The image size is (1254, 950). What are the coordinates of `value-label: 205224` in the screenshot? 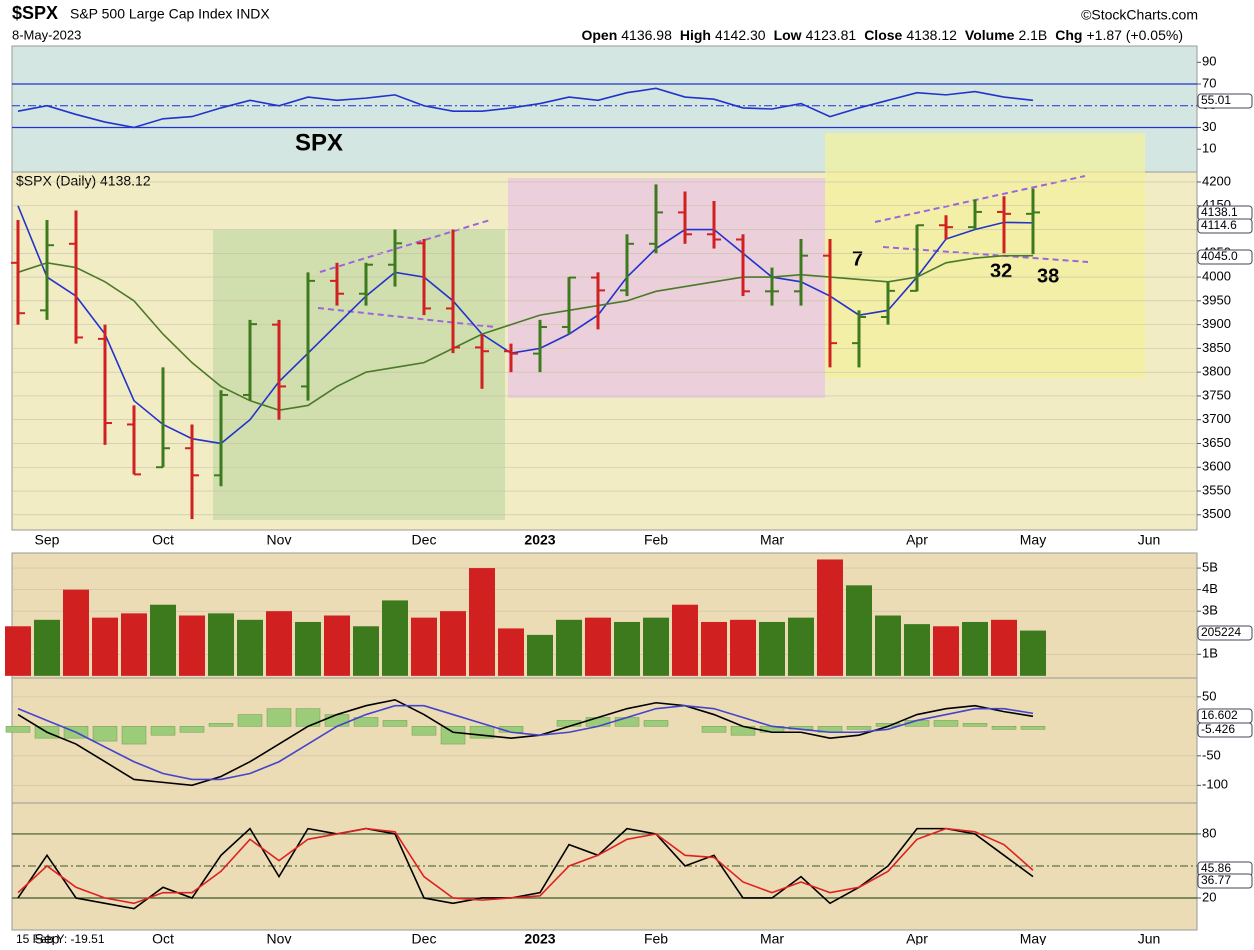 It's located at (1221, 632).